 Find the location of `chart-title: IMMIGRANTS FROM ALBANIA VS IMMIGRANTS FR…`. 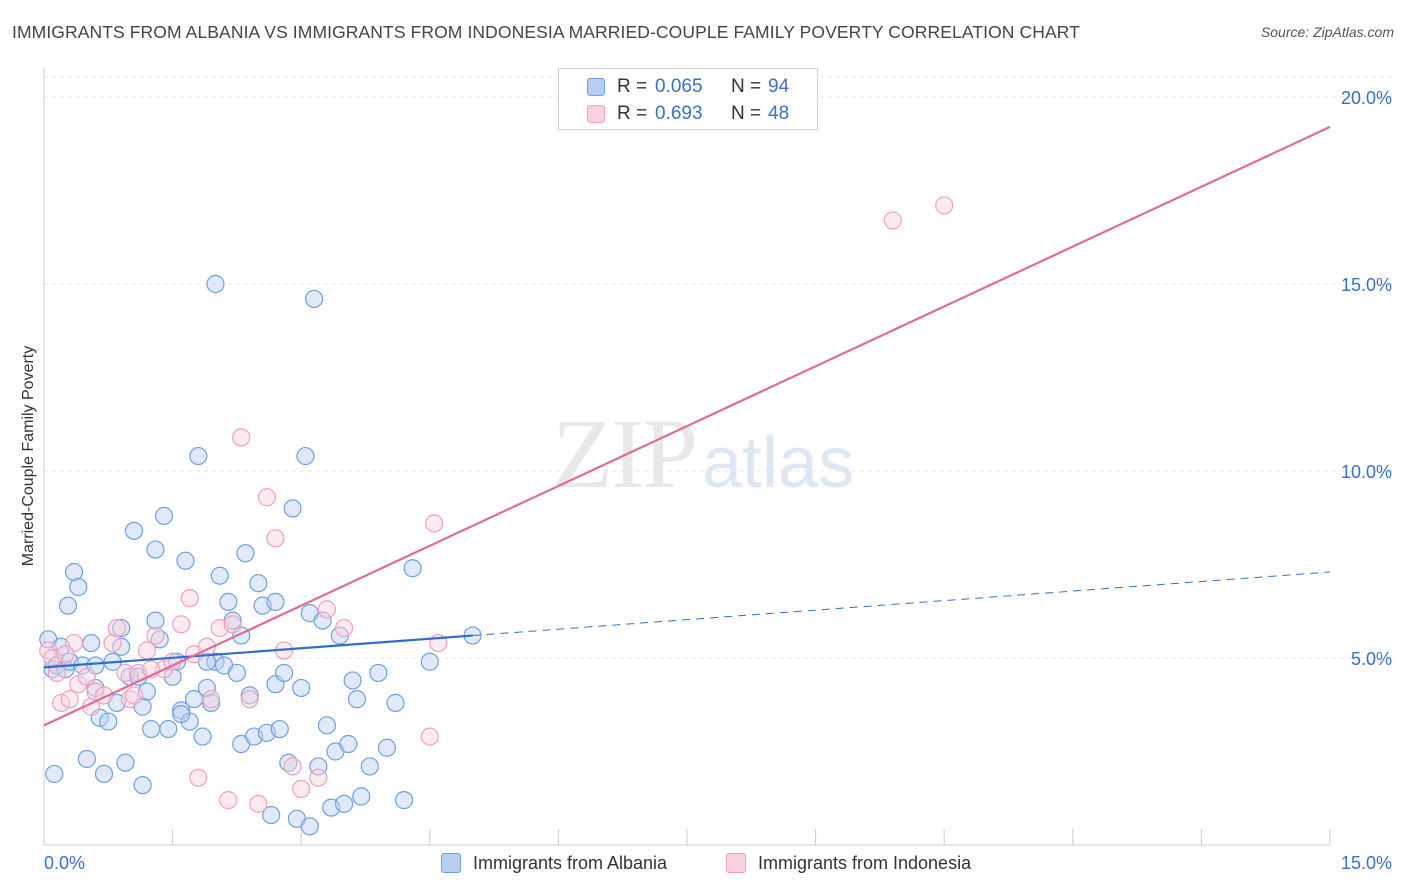

chart-title: IMMIGRANTS FROM ALBANIA VS IMMIGRANTS FR… is located at coordinates (546, 32).